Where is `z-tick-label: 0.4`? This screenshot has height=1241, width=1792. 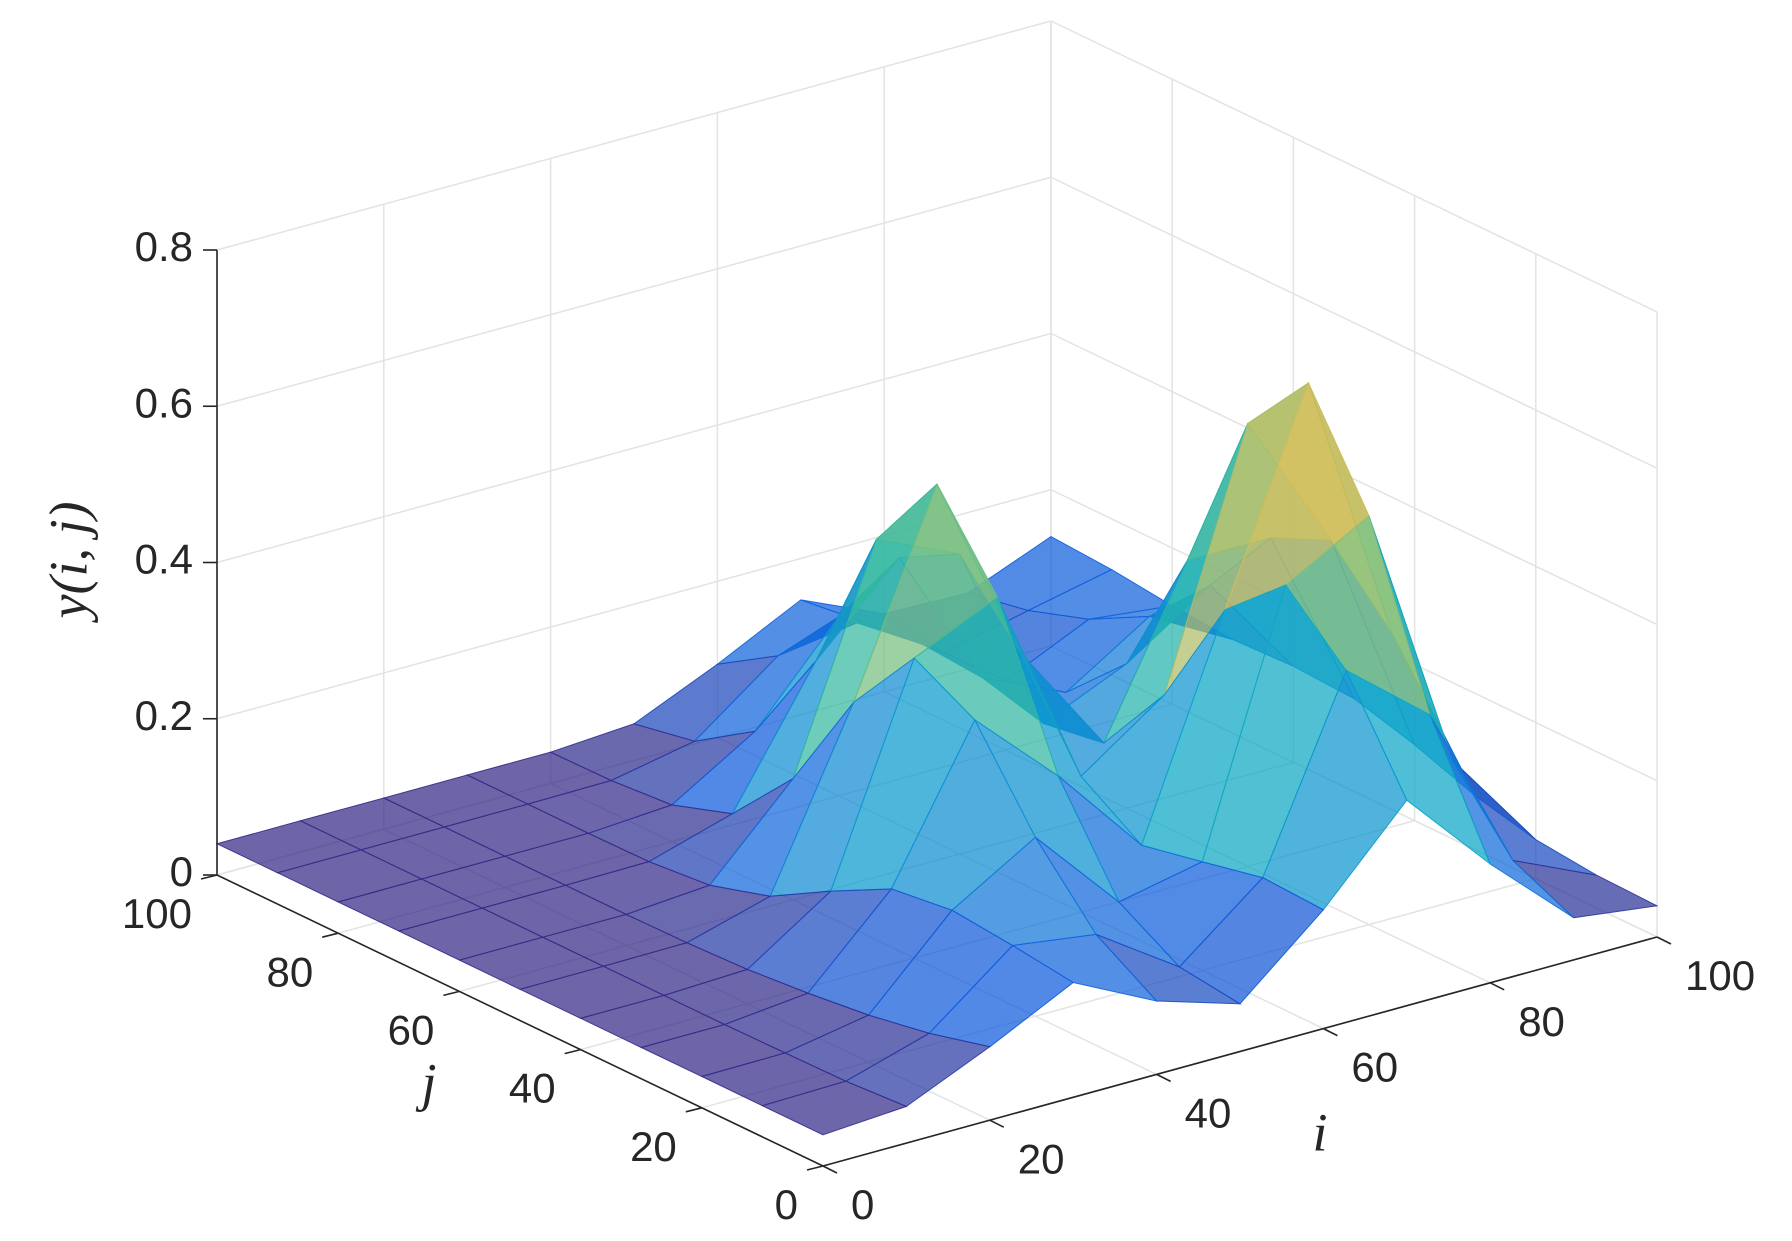 z-tick-label: 0.4 is located at coordinates (164, 559).